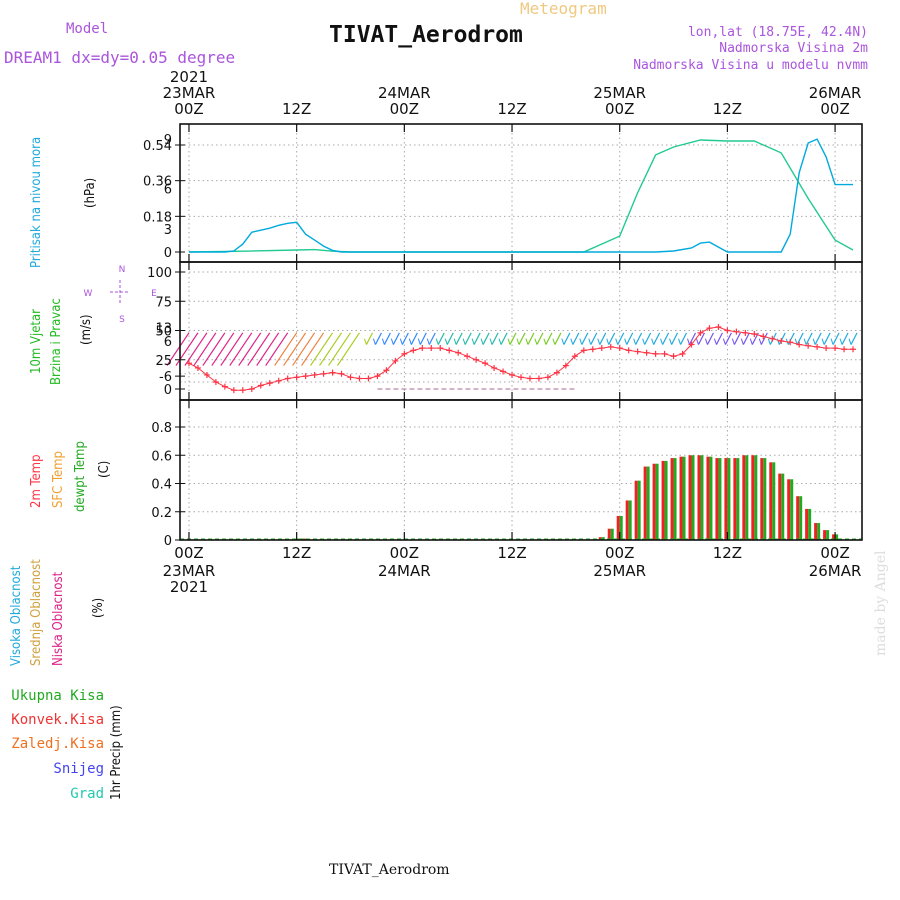 This screenshot has height=900, width=900. Describe the element at coordinates (834, 553) in the screenshot. I see `bottom-time-hour-6: 00Z` at that location.